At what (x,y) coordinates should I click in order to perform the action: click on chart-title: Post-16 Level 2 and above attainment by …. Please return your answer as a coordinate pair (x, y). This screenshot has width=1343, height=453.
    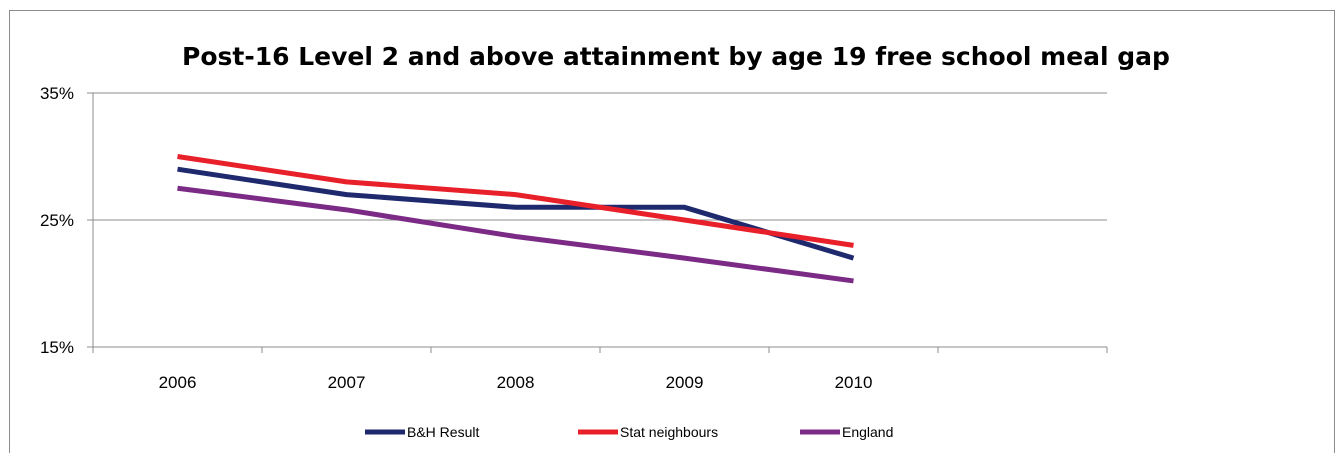
    Looking at the image, I should click on (676, 56).